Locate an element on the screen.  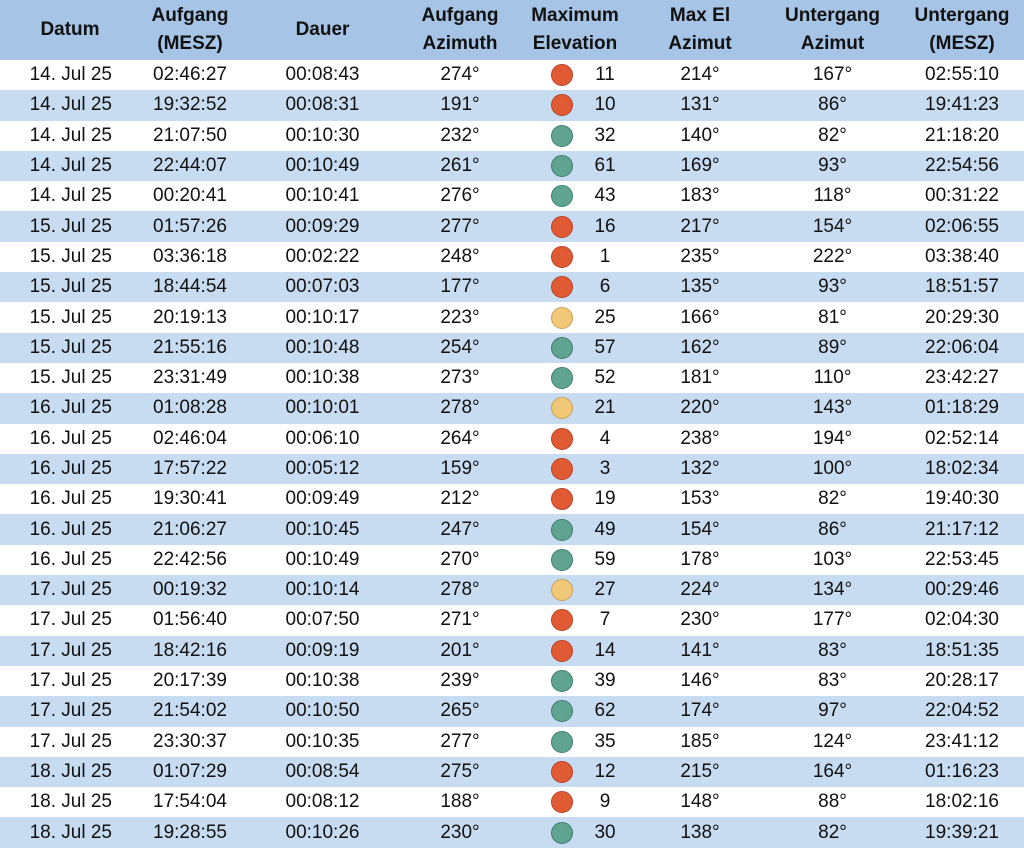
cell-aufgang-azimuth: 239° is located at coordinates (460, 681).